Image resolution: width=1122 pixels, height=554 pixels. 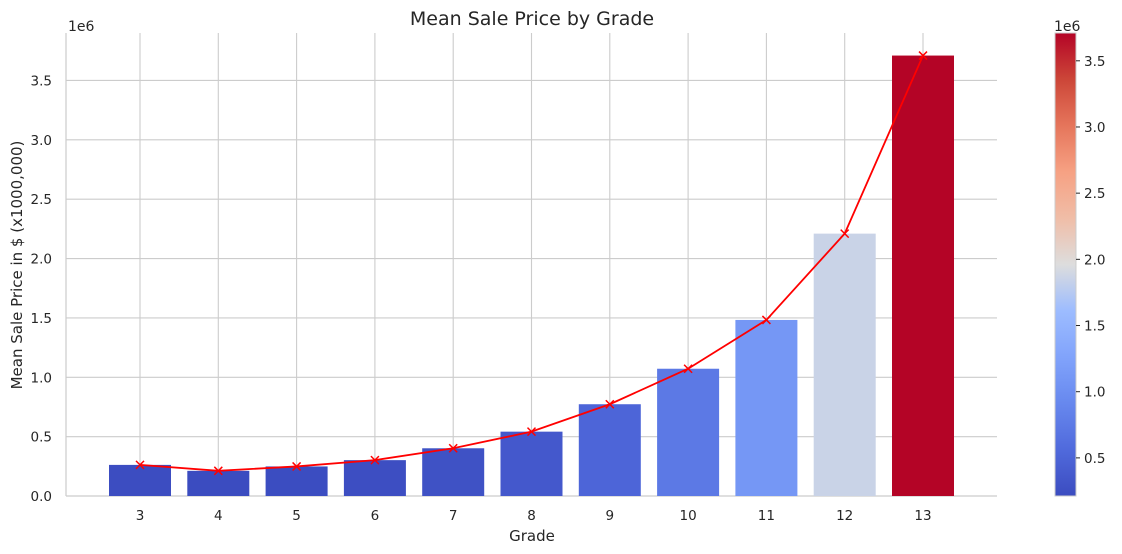 I want to click on y-tick-label: 2.0, so click(x=41, y=260).